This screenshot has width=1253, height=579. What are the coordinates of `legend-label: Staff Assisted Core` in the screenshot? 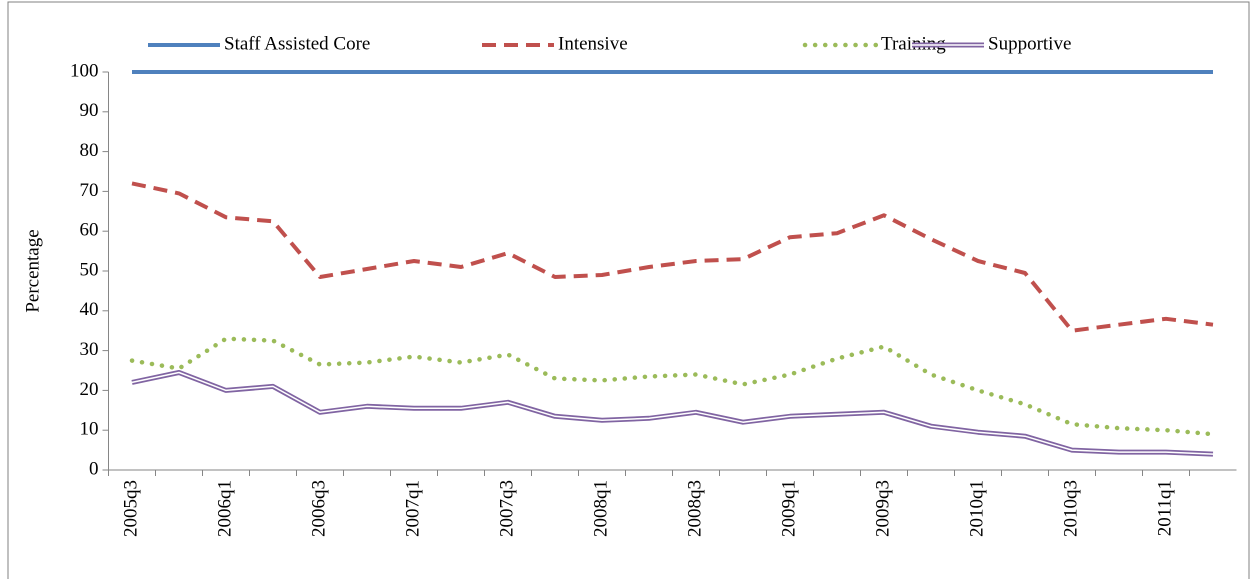 It's located at (297, 43).